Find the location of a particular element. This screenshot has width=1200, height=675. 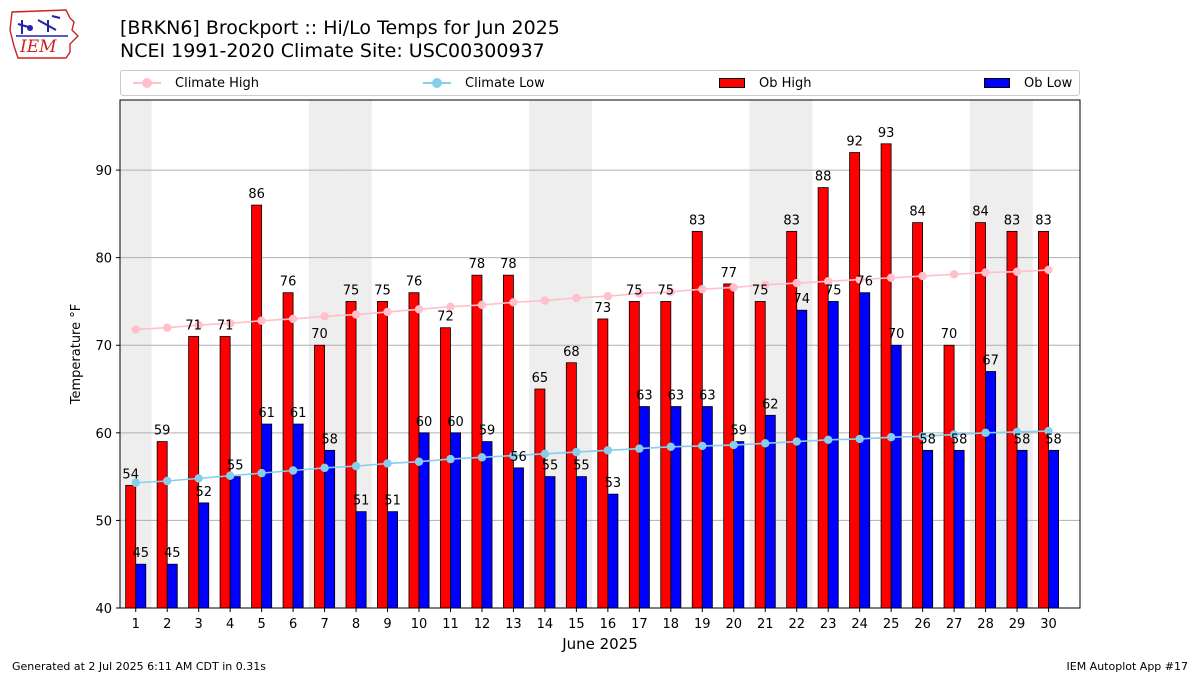

data-label-ob-high-day-30: 83 is located at coordinates (1043, 220).